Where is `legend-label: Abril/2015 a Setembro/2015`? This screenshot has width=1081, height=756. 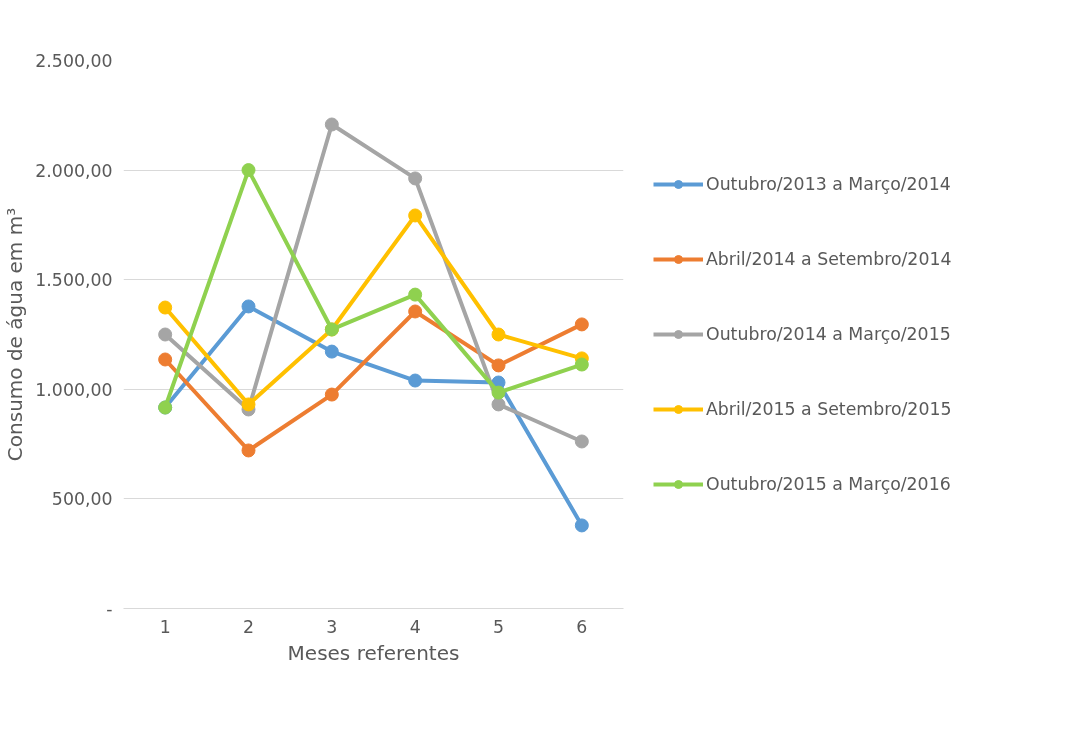 legend-label: Abril/2015 a Setembro/2015 is located at coordinates (829, 409).